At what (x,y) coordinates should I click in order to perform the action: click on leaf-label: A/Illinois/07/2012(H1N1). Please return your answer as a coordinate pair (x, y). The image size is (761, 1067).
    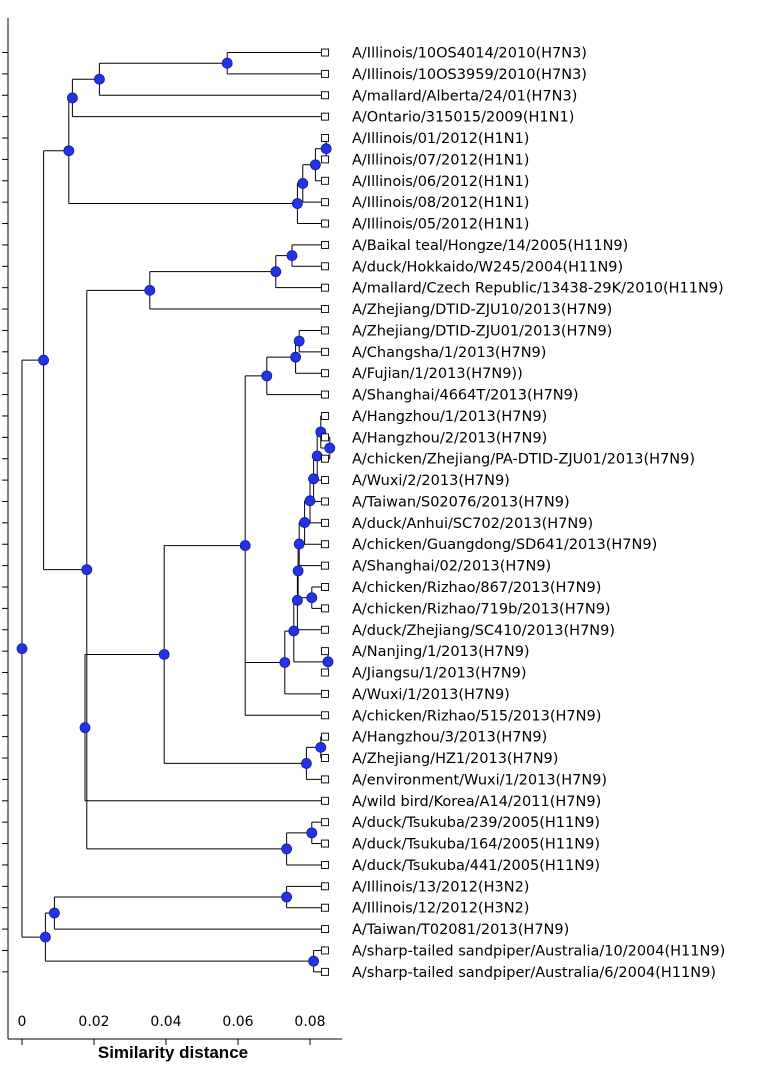
    Looking at the image, I should click on (440, 160).